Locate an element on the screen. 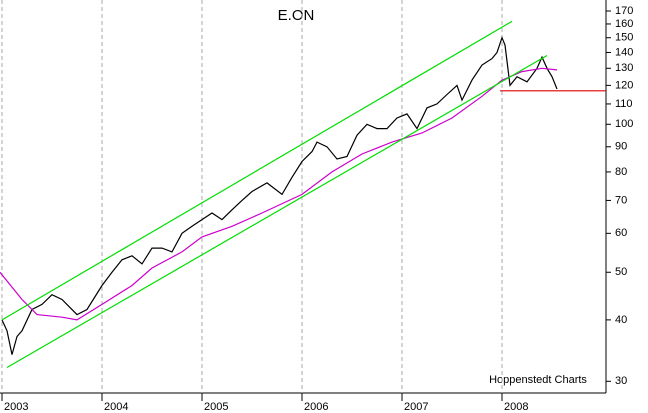 The height and width of the screenshot is (413, 648). y-tick-label: 80 is located at coordinates (621, 172).